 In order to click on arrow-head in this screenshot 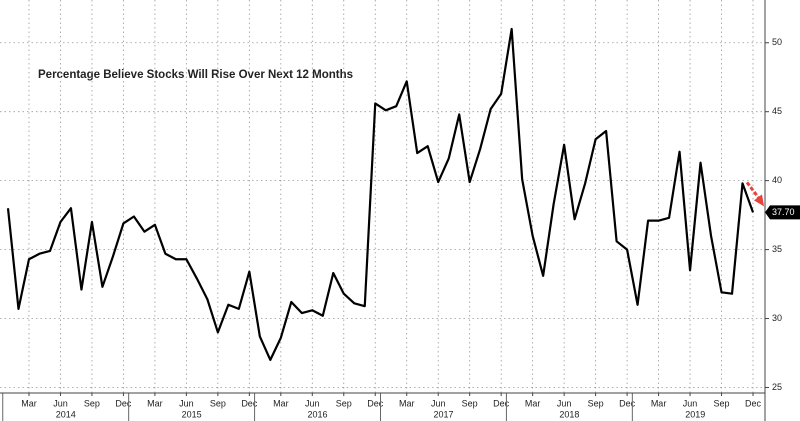, I will do `click(759, 200)`.